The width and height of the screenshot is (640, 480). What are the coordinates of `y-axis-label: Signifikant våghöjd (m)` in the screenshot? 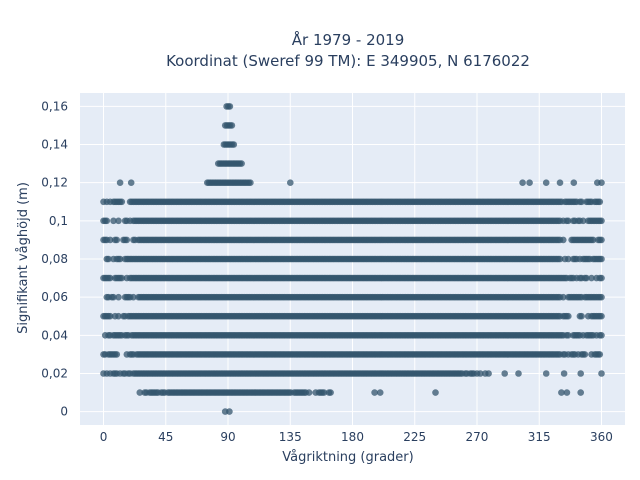 It's located at (23, 258).